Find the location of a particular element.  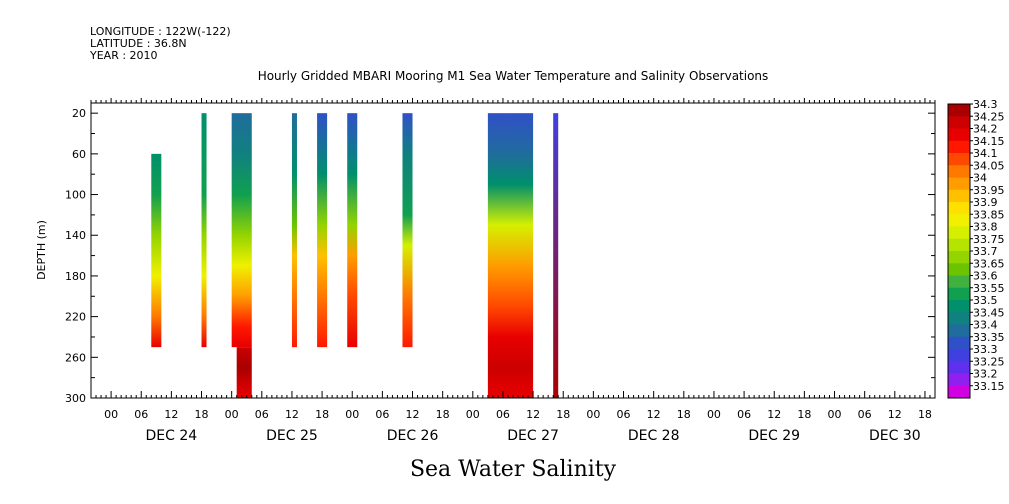

bottom-title: Sea Water Salinity is located at coordinates (513, 469).